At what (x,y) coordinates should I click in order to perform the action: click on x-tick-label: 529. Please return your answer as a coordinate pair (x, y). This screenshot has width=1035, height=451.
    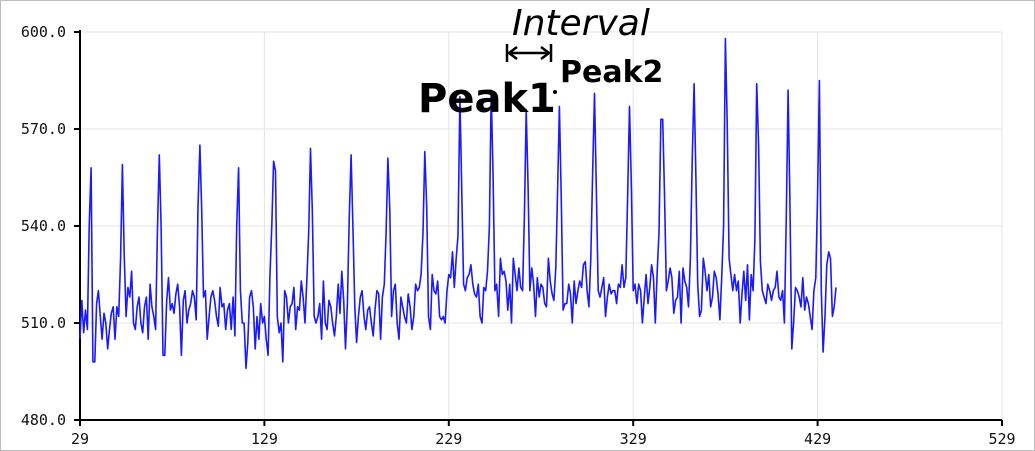
    Looking at the image, I should click on (1001, 439).